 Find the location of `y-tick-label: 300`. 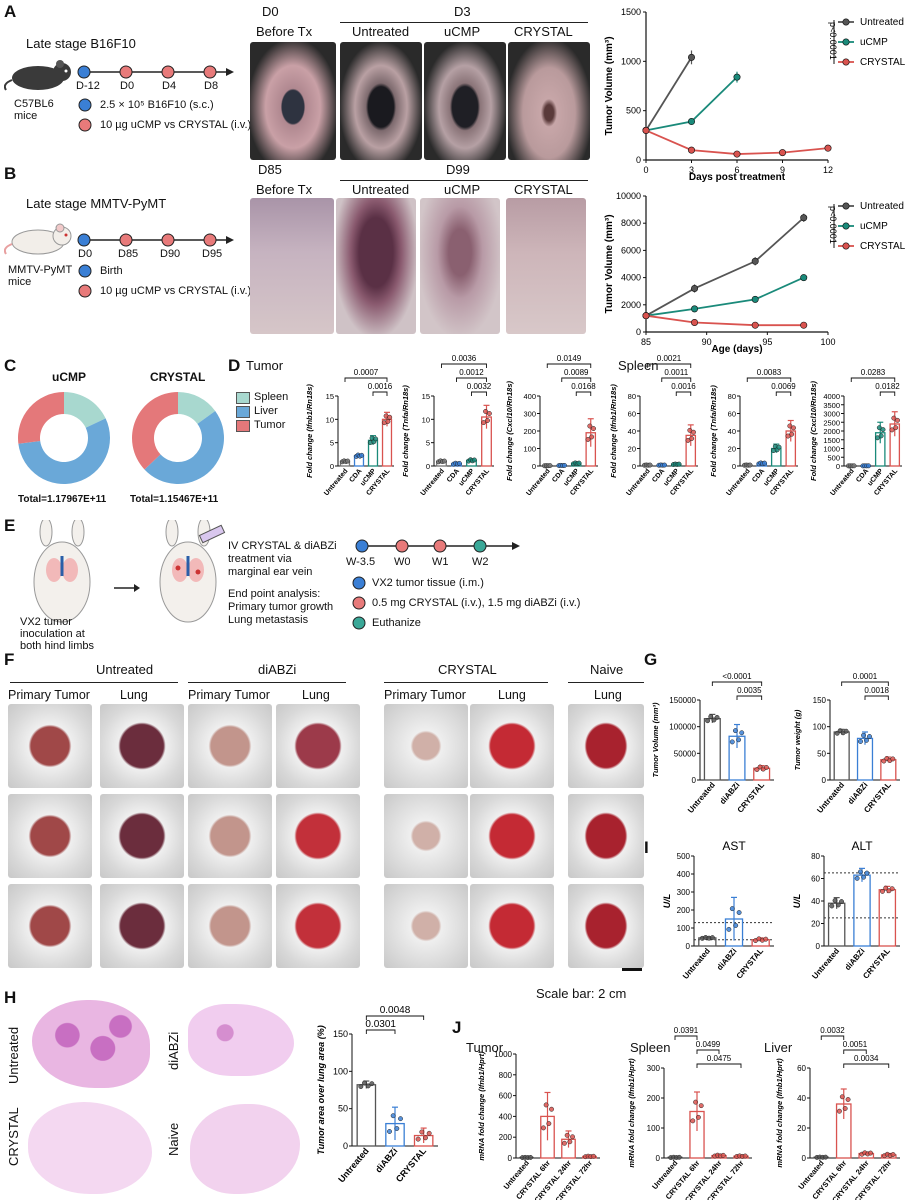

y-tick-label: 300 is located at coordinates (529, 414).